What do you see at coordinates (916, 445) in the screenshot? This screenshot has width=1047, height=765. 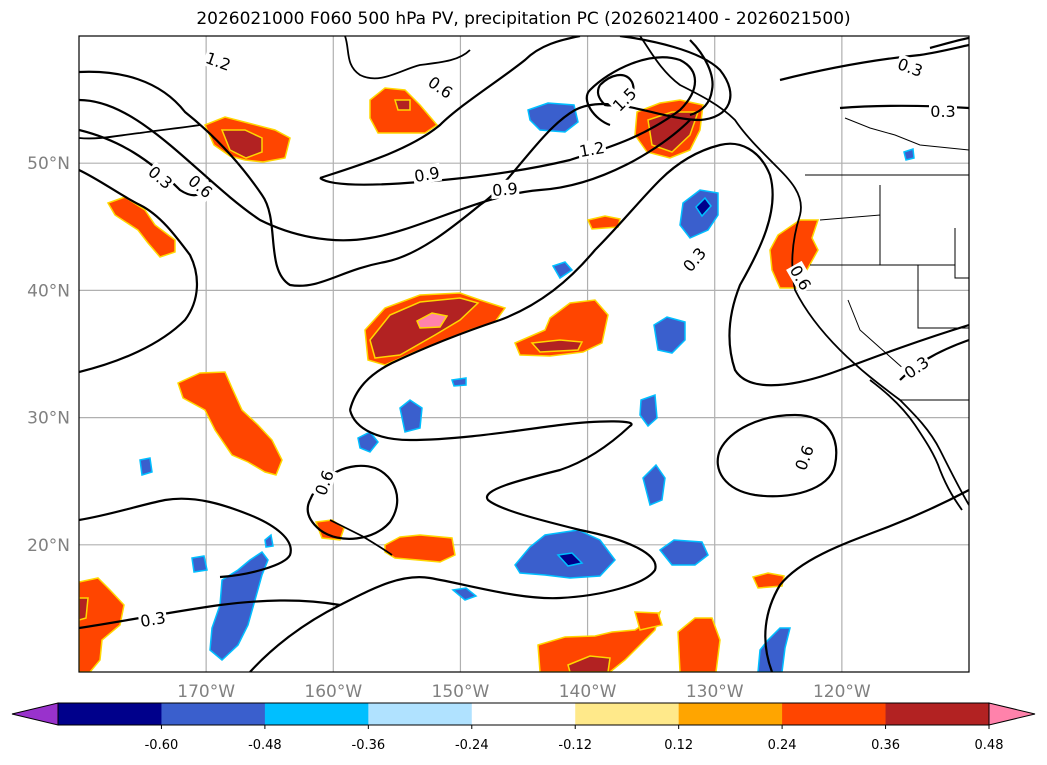 I see `coastline-baja` at bounding box center [916, 445].